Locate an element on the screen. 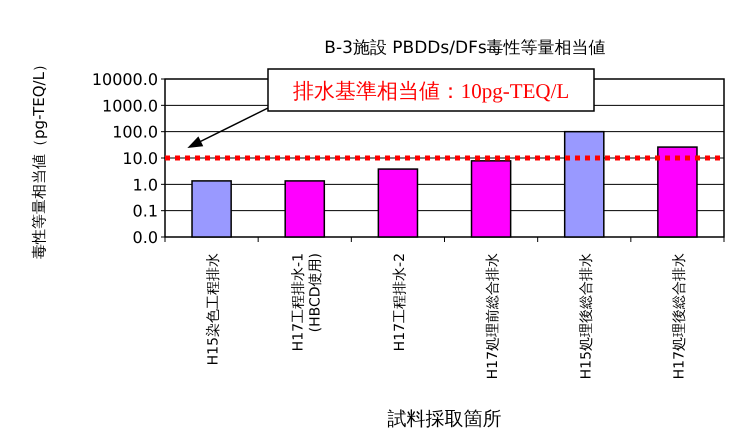 The height and width of the screenshot is (432, 746). x-axis-title: 試料採取箇所 is located at coordinates (445, 419).